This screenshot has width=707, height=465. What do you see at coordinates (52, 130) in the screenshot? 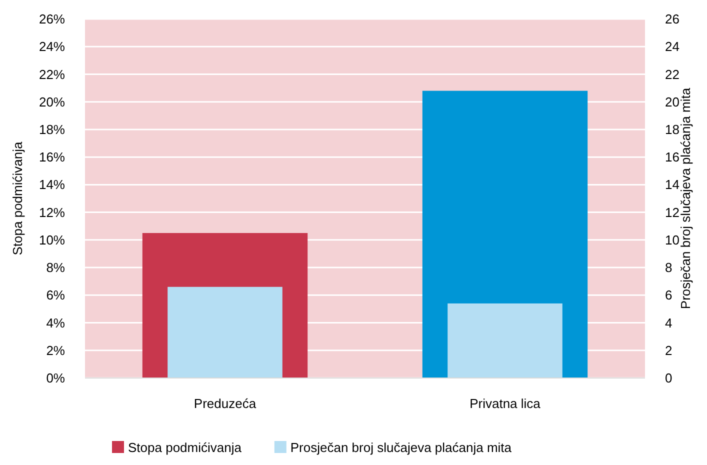
I see `y-tick-label: 18%` at bounding box center [52, 130].